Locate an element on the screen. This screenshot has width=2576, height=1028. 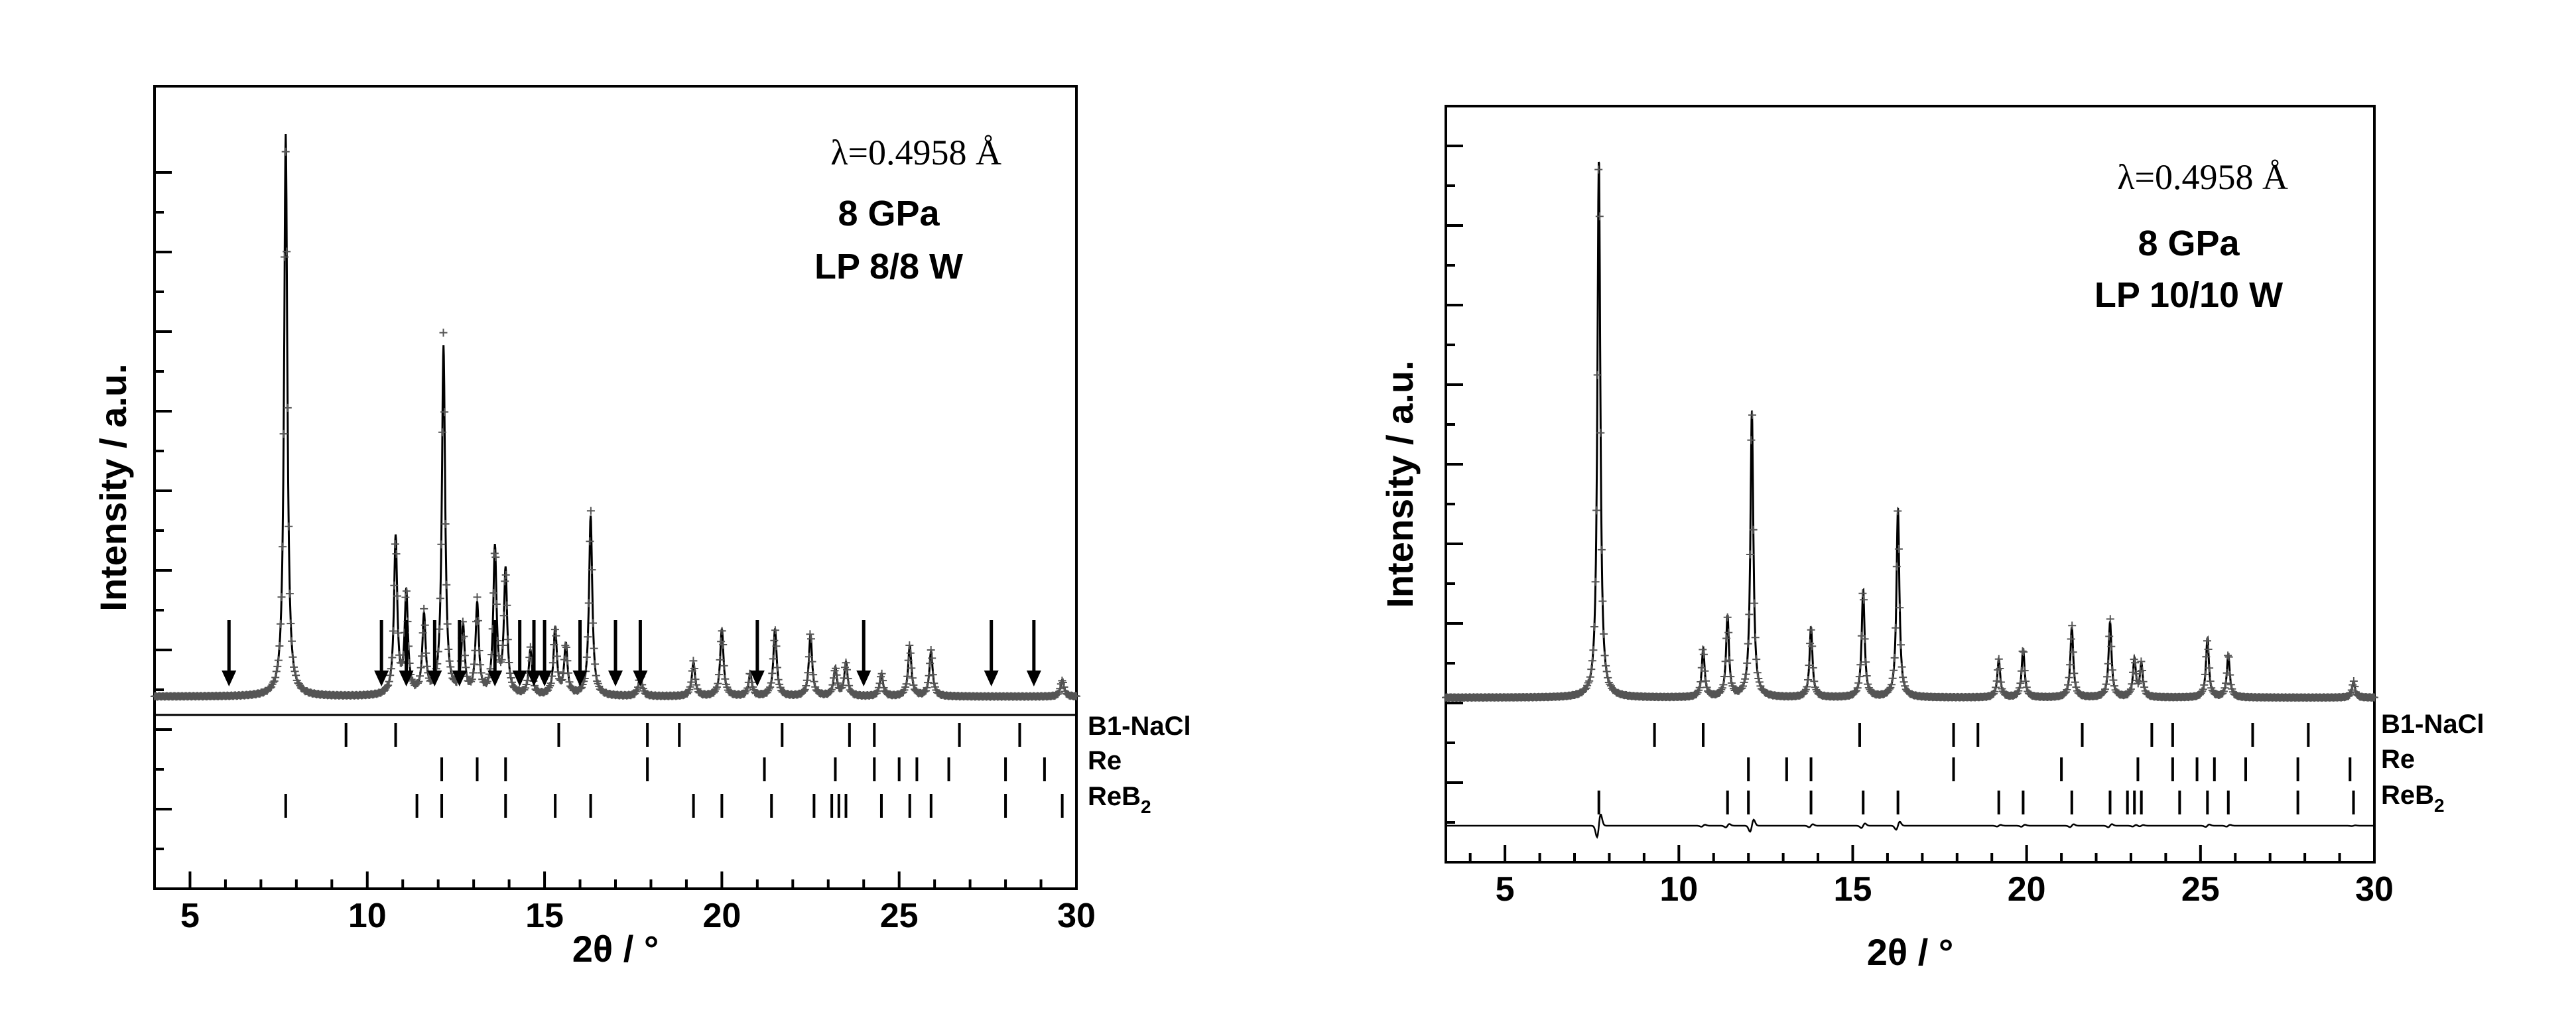
difference-curve is located at coordinates (1910, 826).